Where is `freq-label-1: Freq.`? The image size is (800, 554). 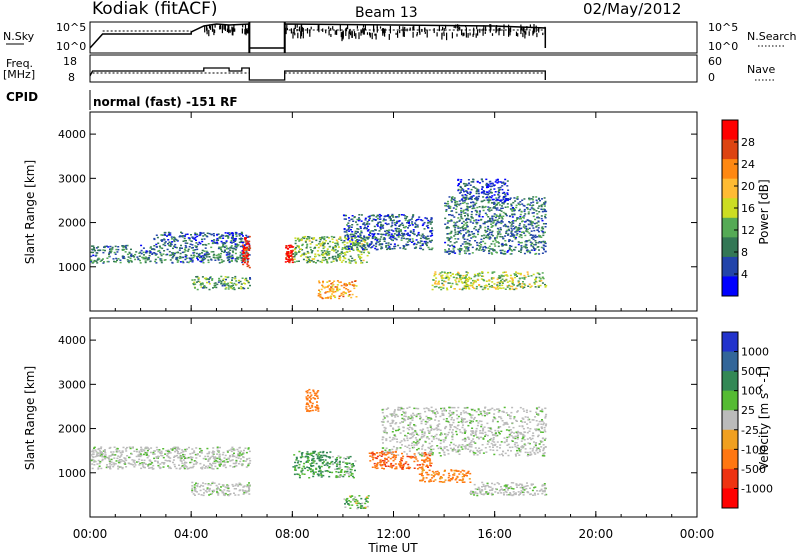
freq-label-1: Freq. is located at coordinates (19, 63).